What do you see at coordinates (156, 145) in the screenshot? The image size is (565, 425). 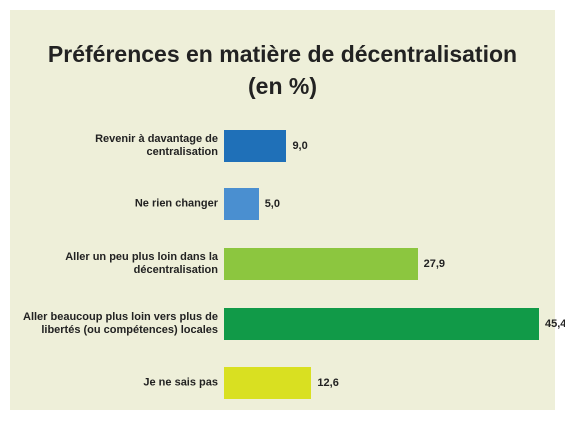 I see `category-label: Revenir à davantage de centralisation` at bounding box center [156, 145].